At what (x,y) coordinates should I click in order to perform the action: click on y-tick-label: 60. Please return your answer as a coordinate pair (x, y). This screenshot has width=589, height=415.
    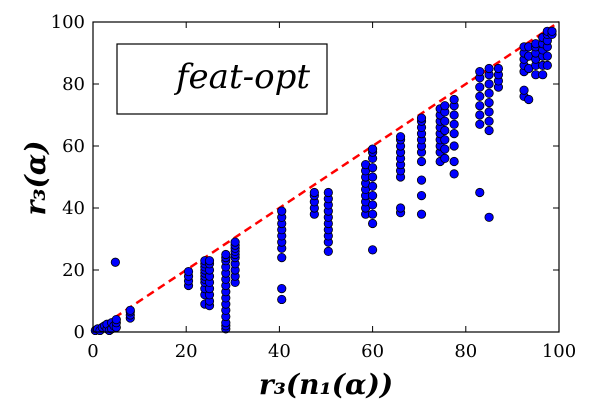
    Looking at the image, I should click on (73, 146).